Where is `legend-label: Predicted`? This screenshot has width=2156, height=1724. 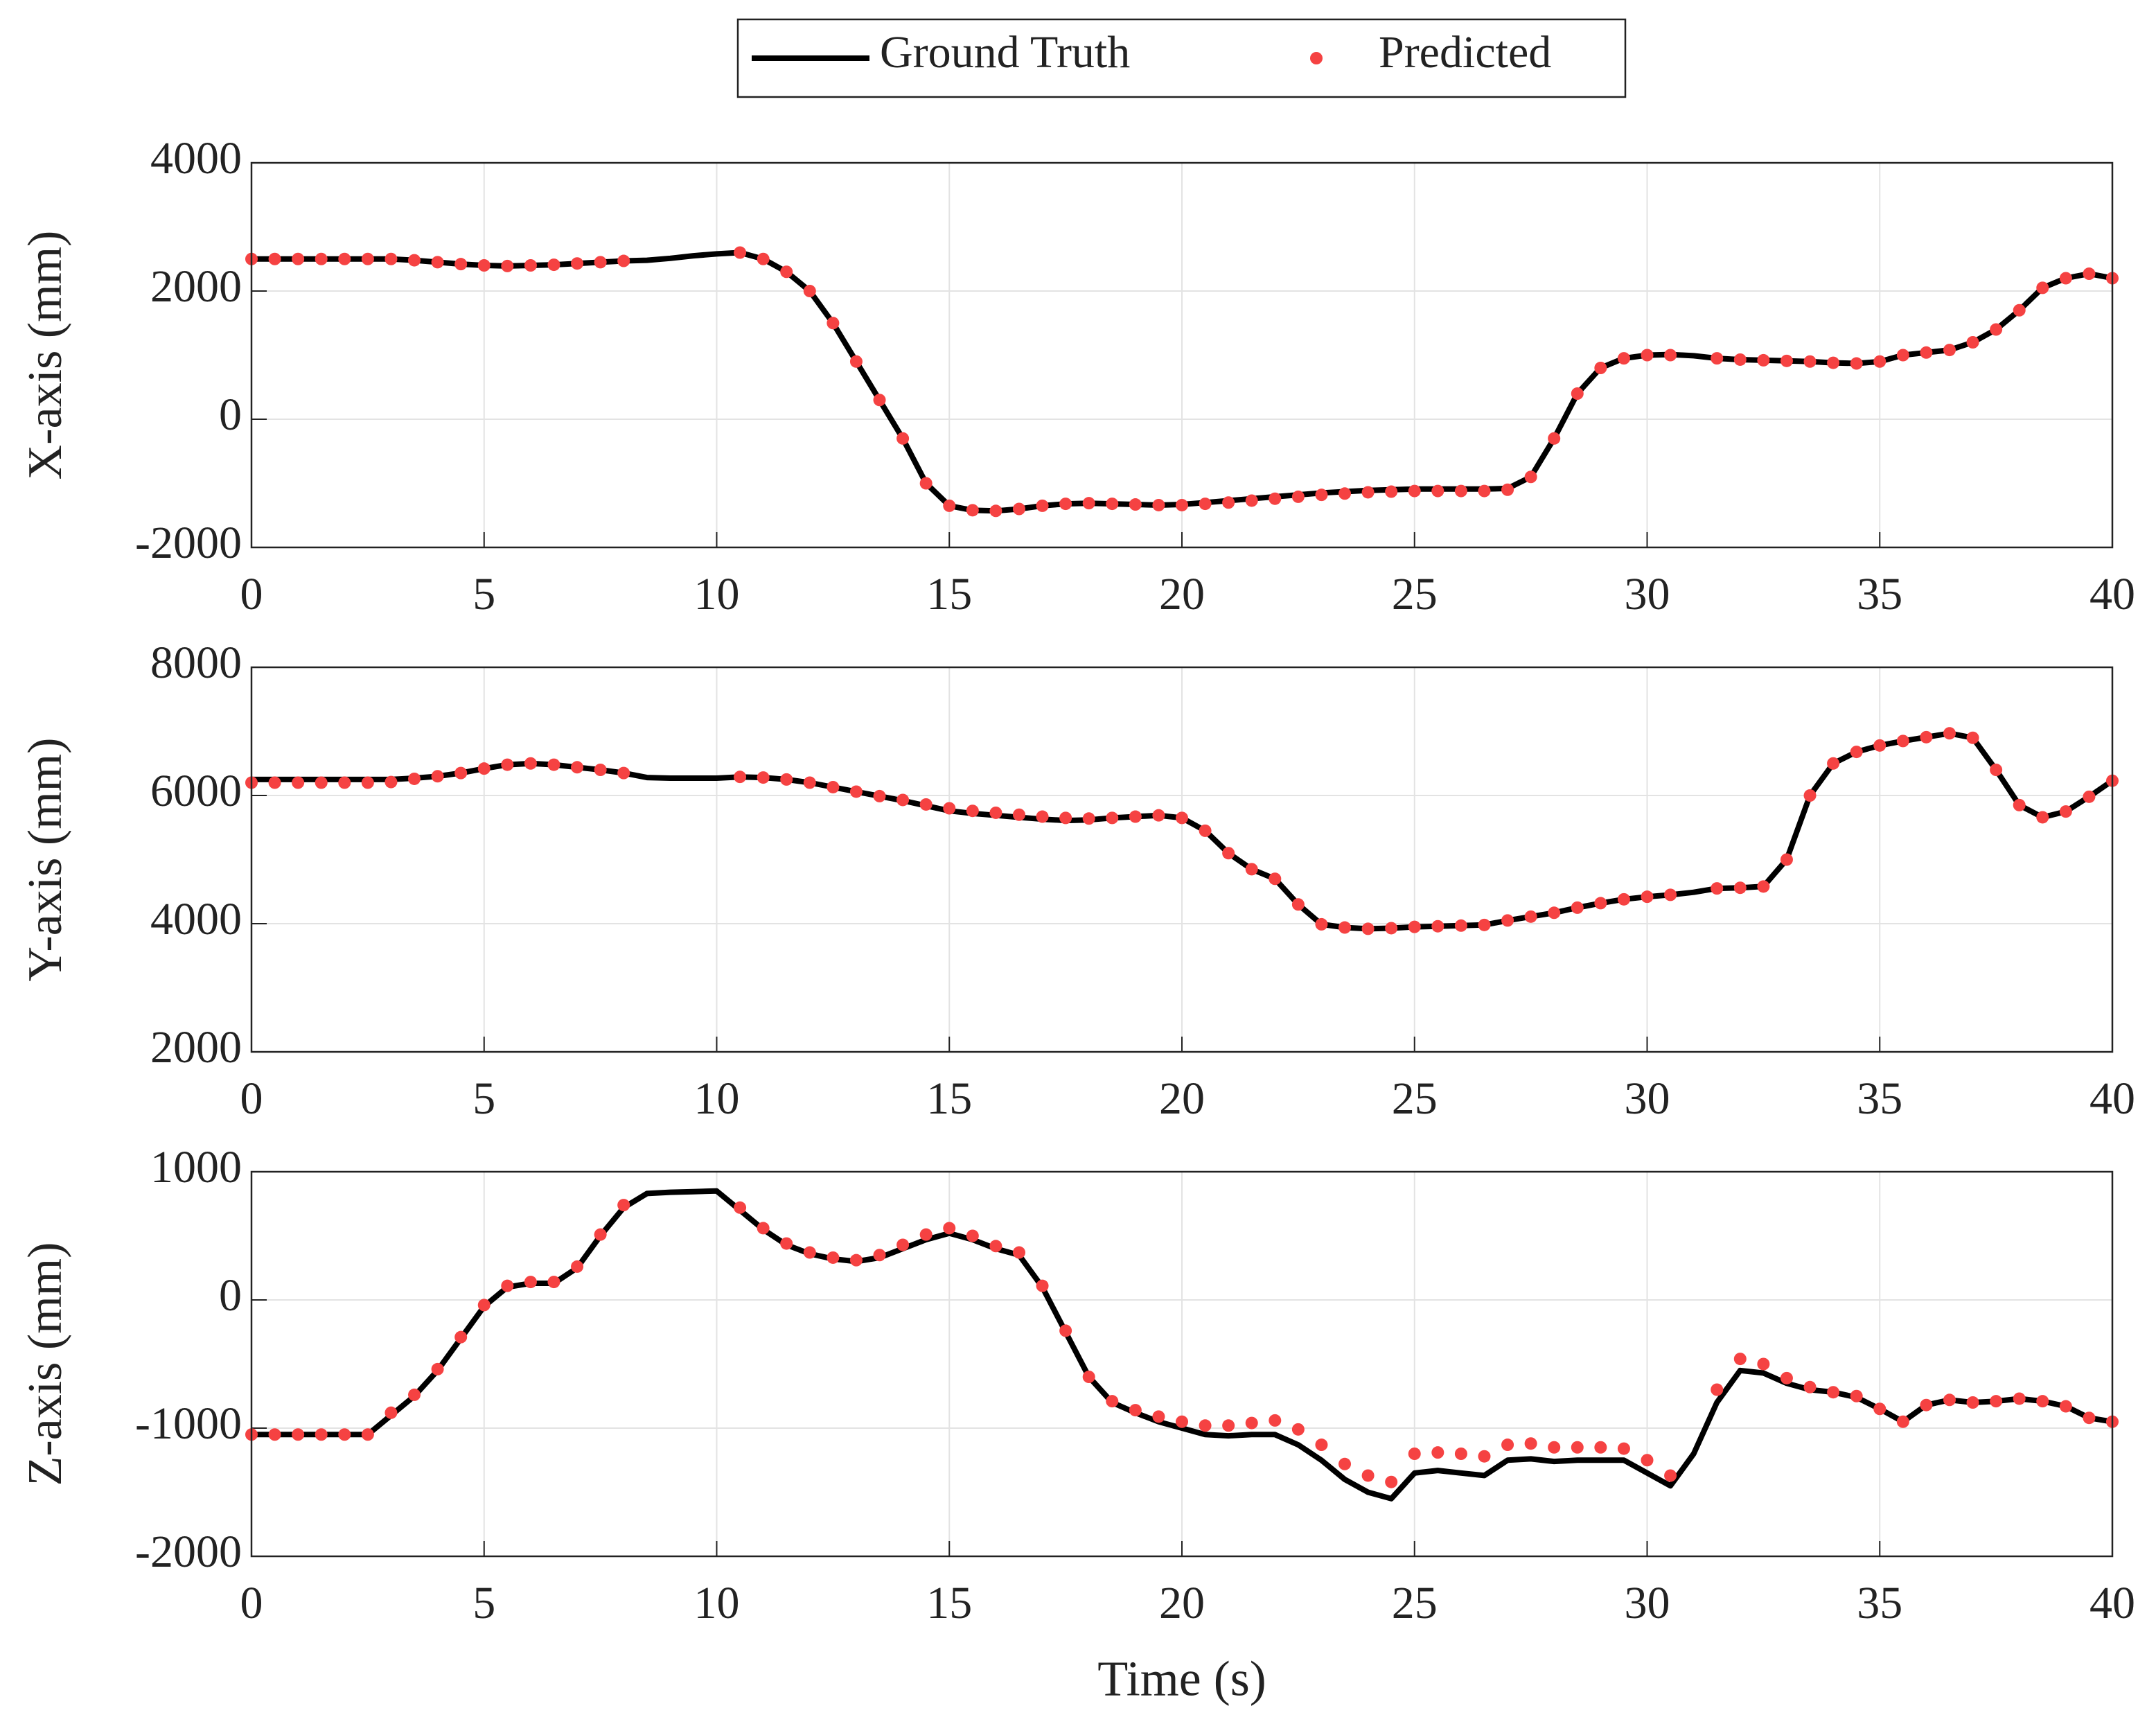
legend-label: Predicted is located at coordinates (1465, 52).